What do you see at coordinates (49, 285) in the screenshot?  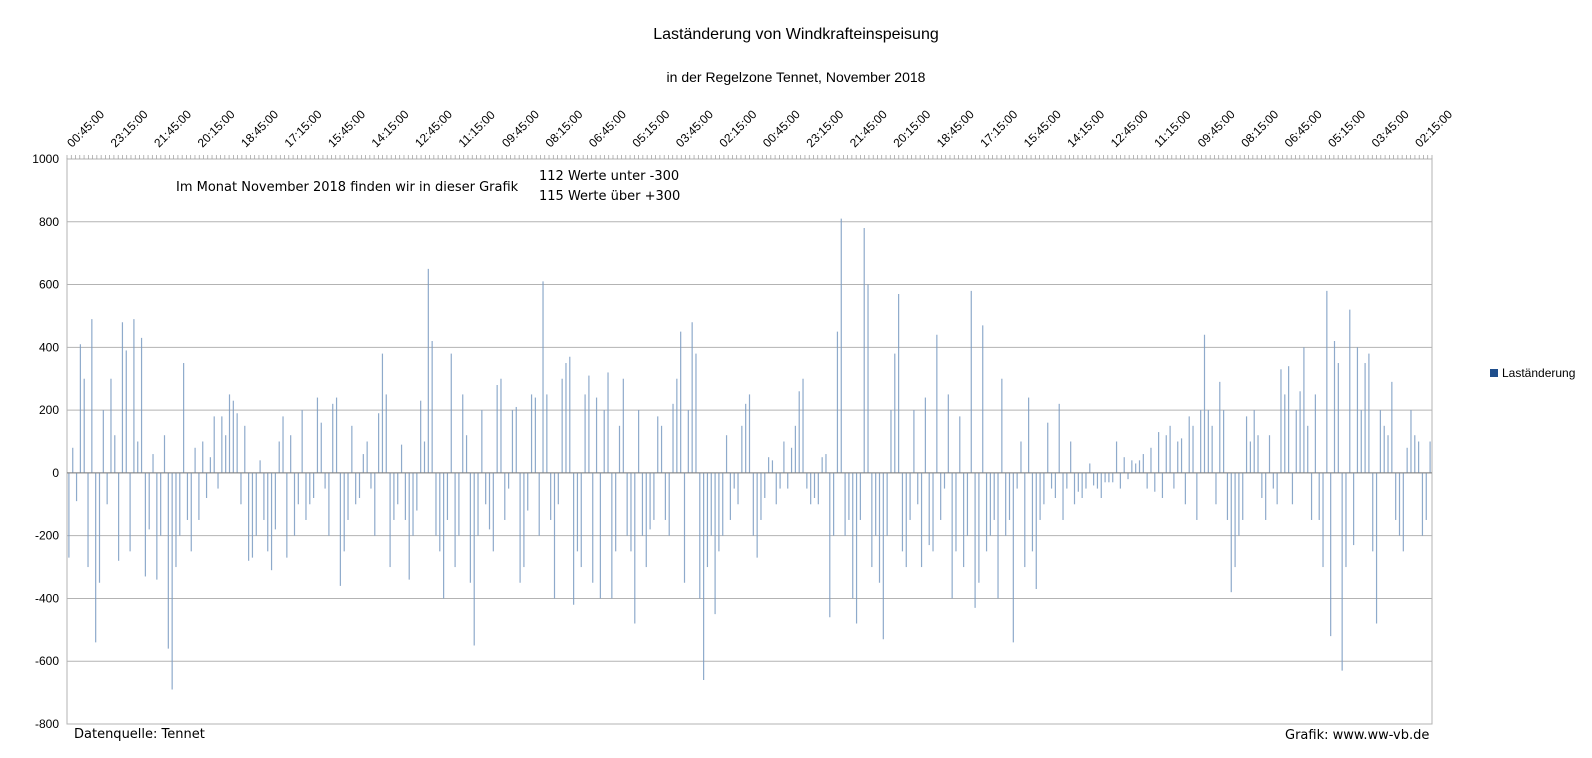 I see `y-tick-label: 600` at bounding box center [49, 285].